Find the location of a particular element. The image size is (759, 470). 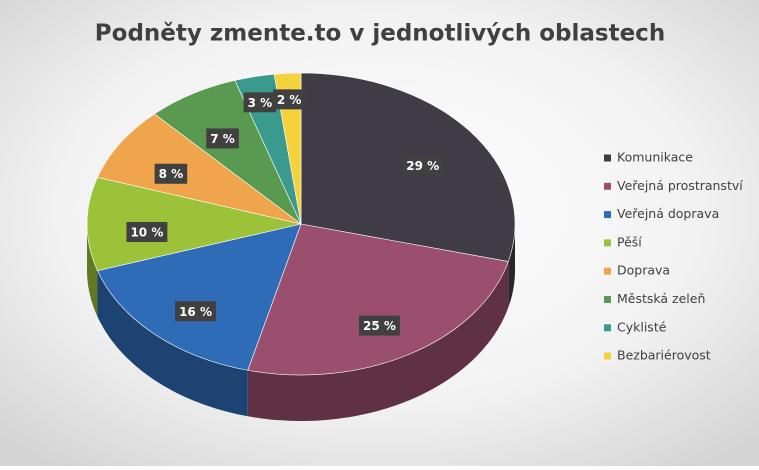

data-label: 3 % is located at coordinates (260, 102).